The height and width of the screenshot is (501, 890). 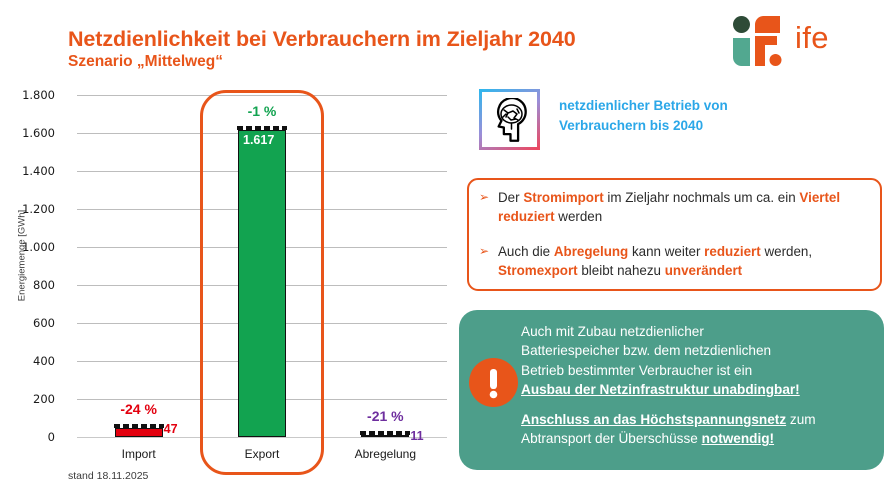 I want to click on bullet-plain: im Zieljahr nochmals um ca. ein, so click(x=701, y=197).